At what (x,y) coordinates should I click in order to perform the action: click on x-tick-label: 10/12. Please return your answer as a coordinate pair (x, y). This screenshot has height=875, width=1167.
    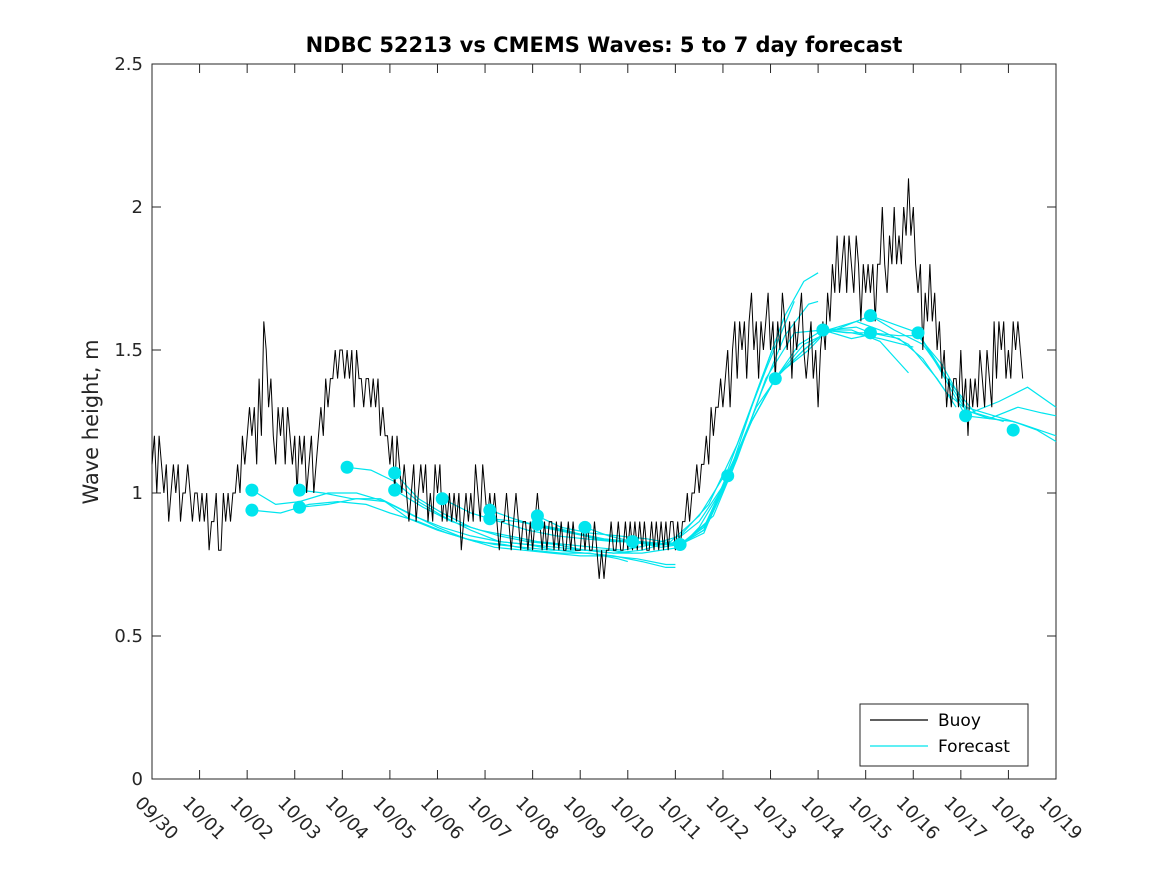
    Looking at the image, I should click on (727, 819).